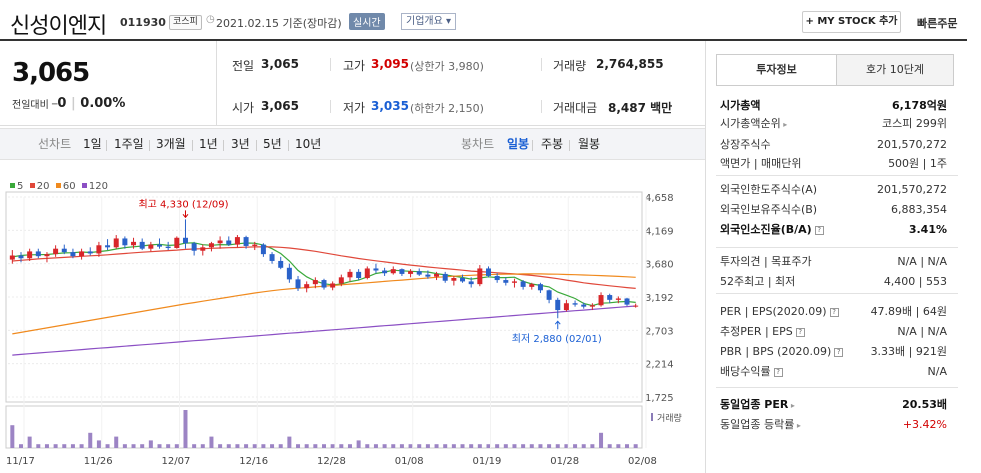  Describe the element at coordinates (937, 23) in the screenshot. I see `quick-order-link: 빠른주문` at that location.